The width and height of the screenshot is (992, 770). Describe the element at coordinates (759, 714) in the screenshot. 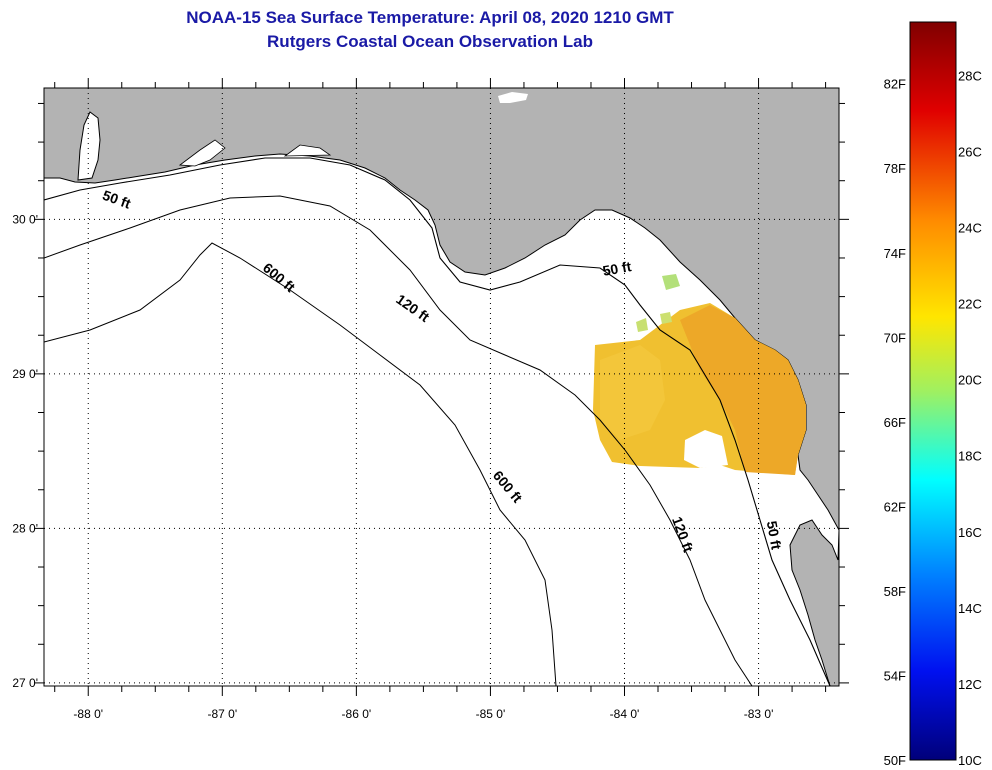

I see `longitude-label: -83 0'` at that location.